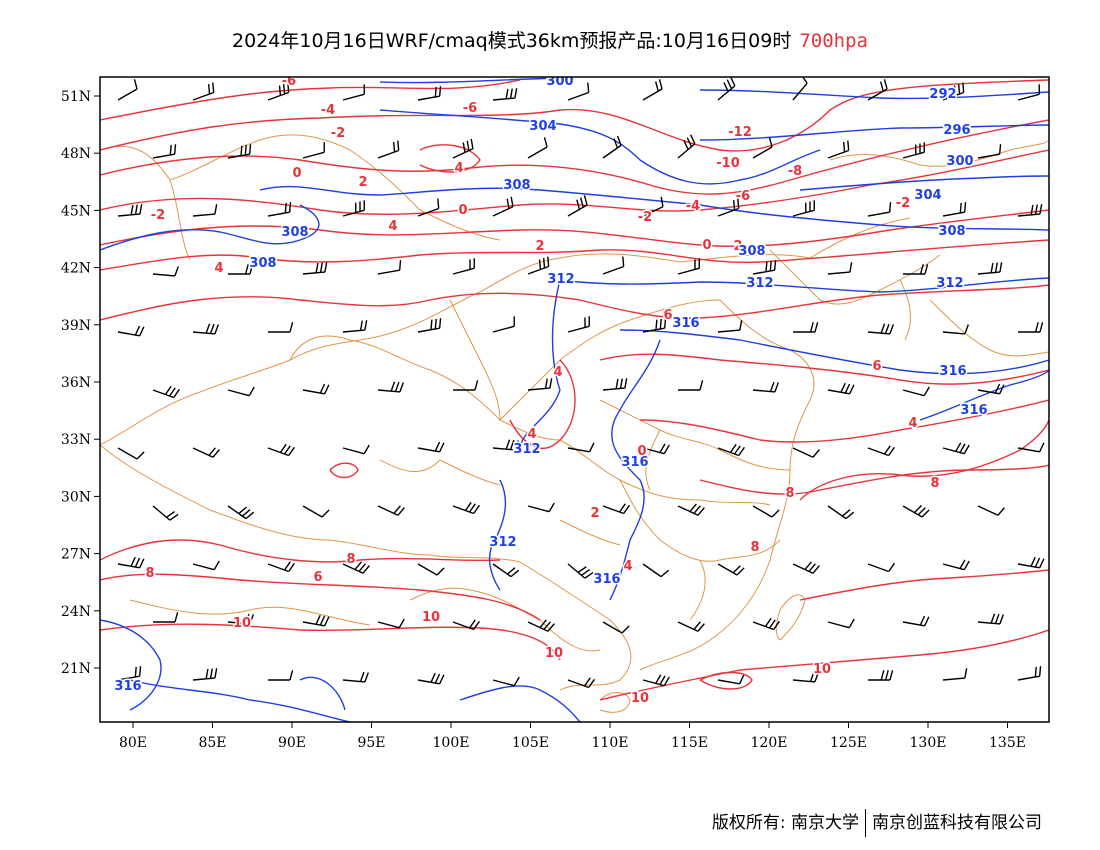 The image size is (1100, 850). What do you see at coordinates (667, 315) in the screenshot?
I see `temperature-label: 6` at bounding box center [667, 315].